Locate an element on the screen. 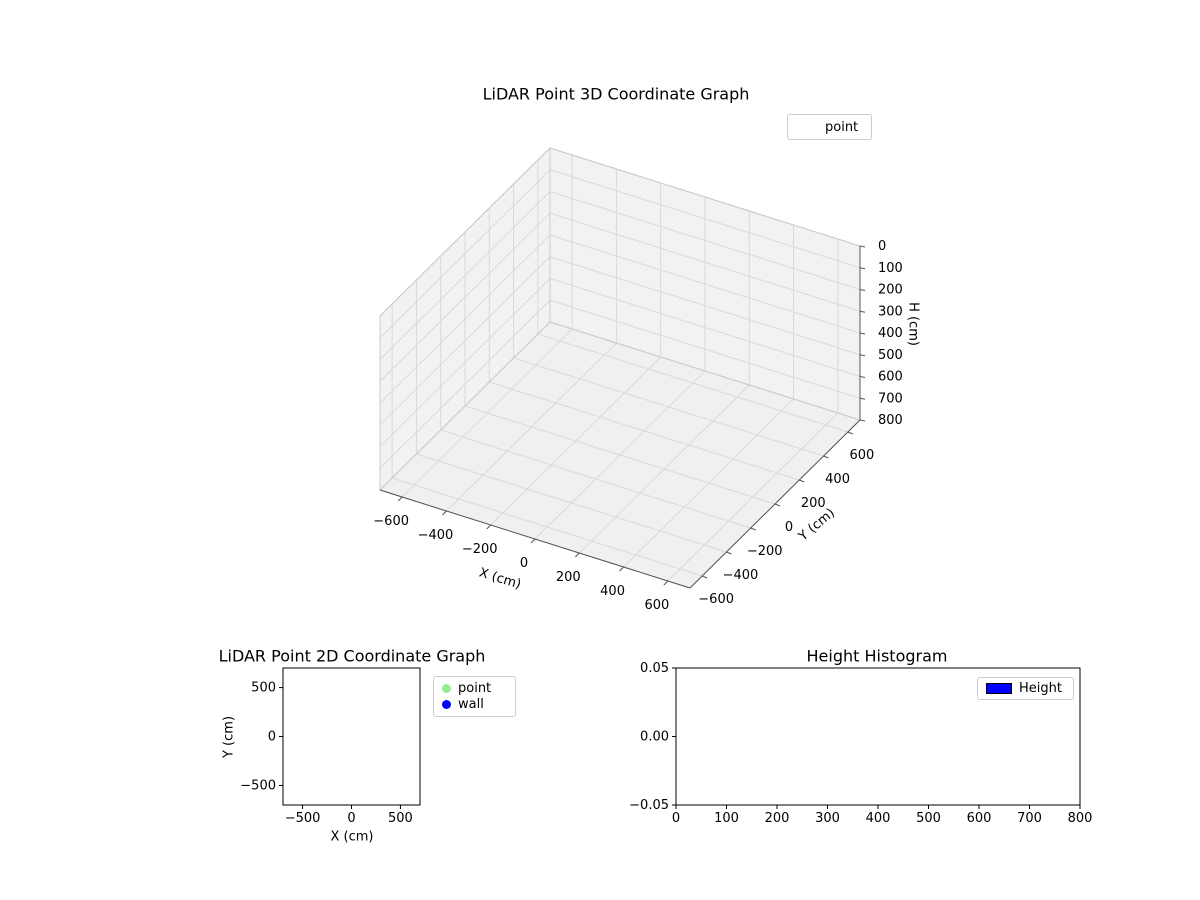 This screenshot has height=900, width=1200. tick-label-z: 0 is located at coordinates (882, 246).